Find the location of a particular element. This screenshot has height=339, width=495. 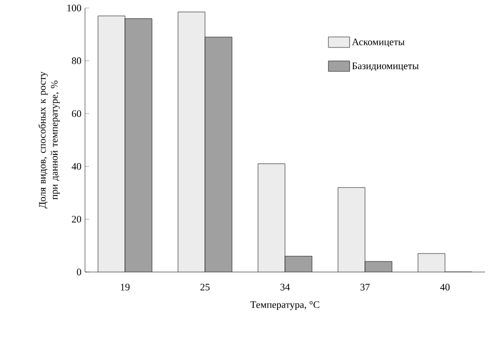

legend-label: Аскомицеты is located at coordinates (378, 43).